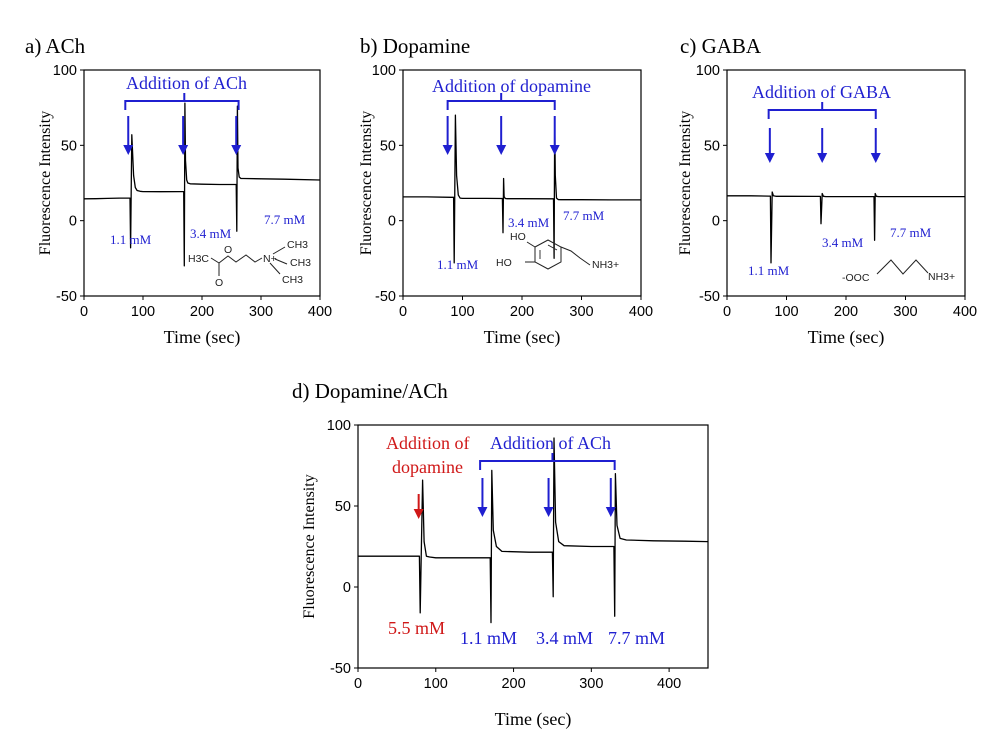 This screenshot has height=744, width=1000. What do you see at coordinates (550, 443) in the screenshot?
I see `panel-d-annotation-bracket: Addition of ACh` at bounding box center [550, 443].